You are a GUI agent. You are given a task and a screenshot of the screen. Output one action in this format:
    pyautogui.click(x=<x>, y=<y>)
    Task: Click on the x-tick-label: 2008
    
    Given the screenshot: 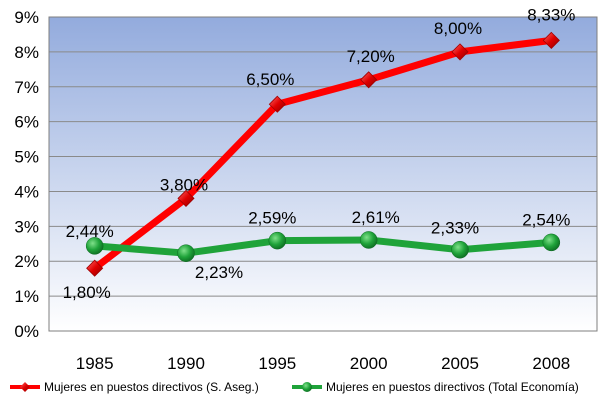 What is the action you would take?
    pyautogui.click(x=551, y=363)
    